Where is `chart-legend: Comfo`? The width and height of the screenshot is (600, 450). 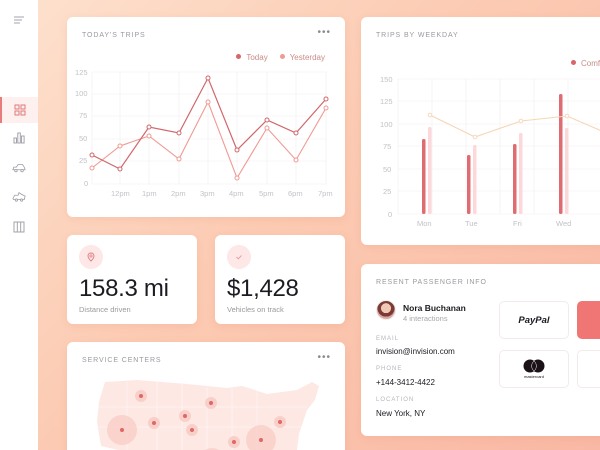
chart-legend: Comfo is located at coordinates (585, 63).